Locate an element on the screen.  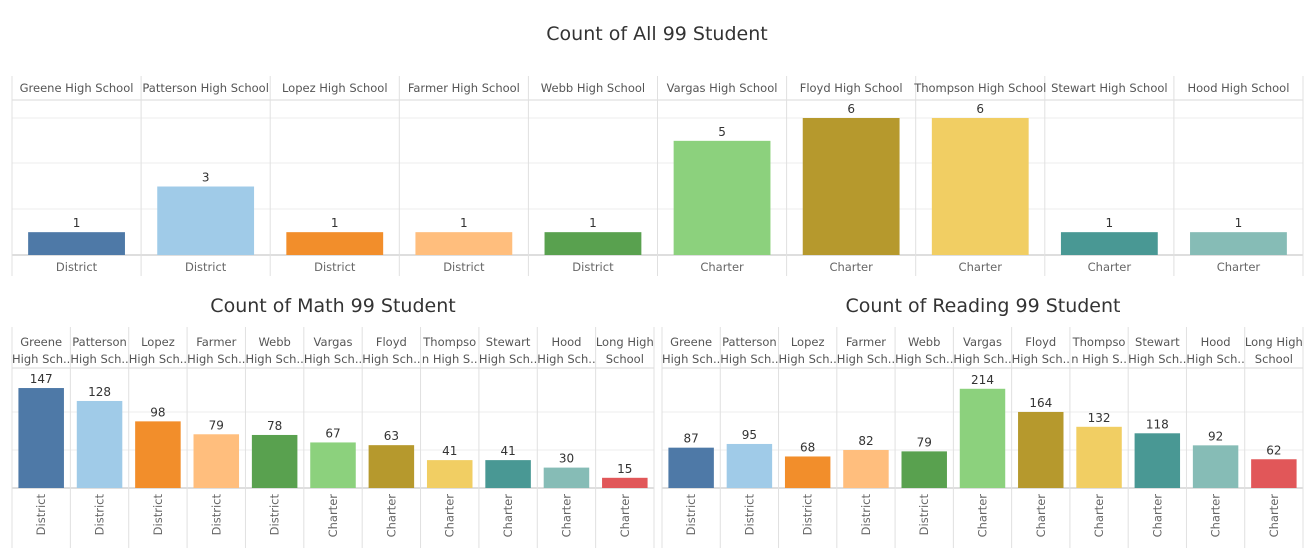
bar-value-label: 15 is located at coordinates (624, 469).